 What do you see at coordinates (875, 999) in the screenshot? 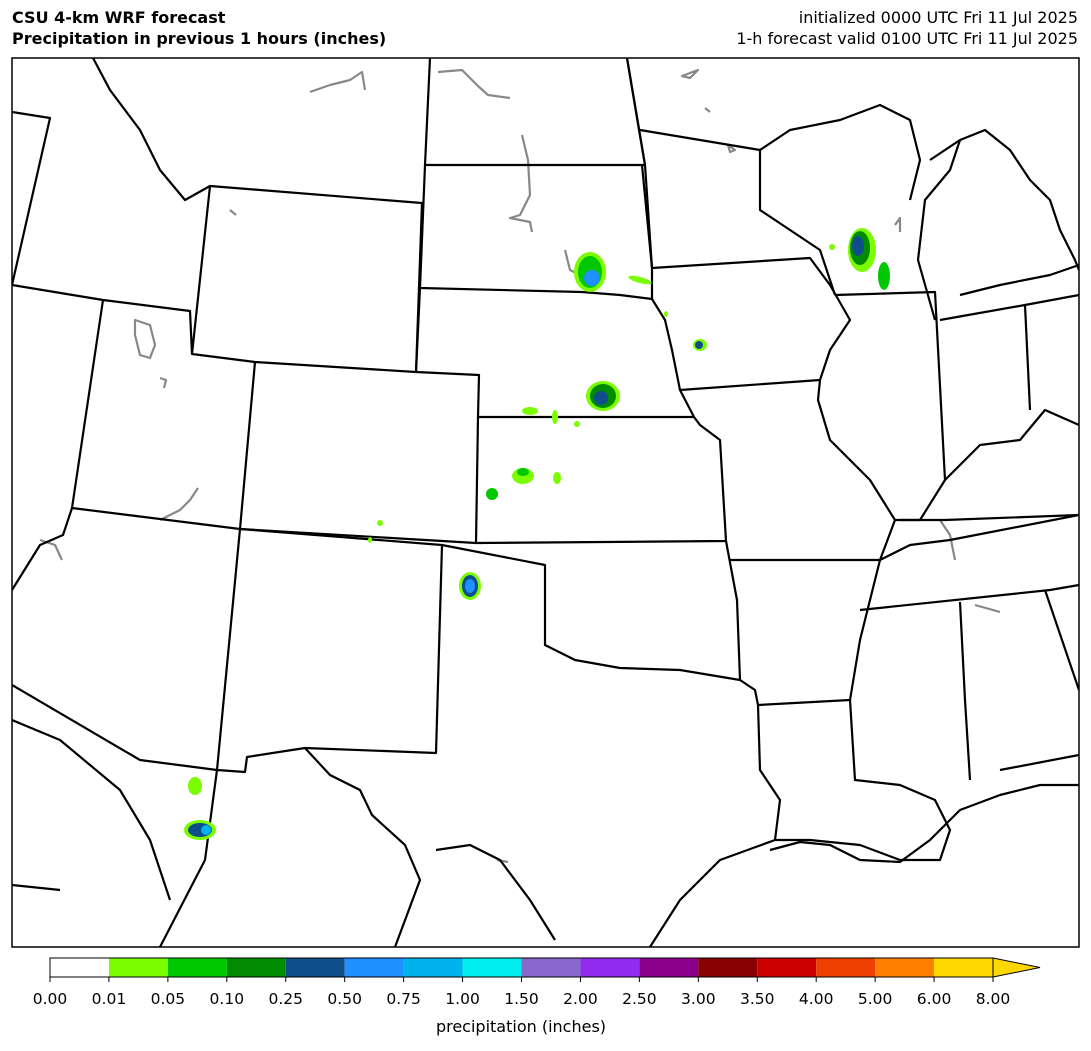
I see `colorbar-tick-label: 5.00` at bounding box center [875, 999].